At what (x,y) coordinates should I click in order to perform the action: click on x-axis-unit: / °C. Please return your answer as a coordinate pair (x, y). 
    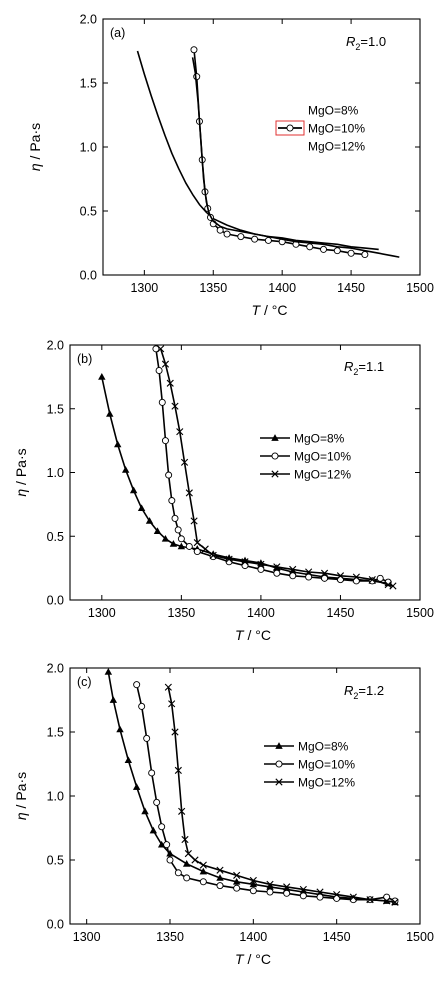
    Looking at the image, I should click on (273, 310).